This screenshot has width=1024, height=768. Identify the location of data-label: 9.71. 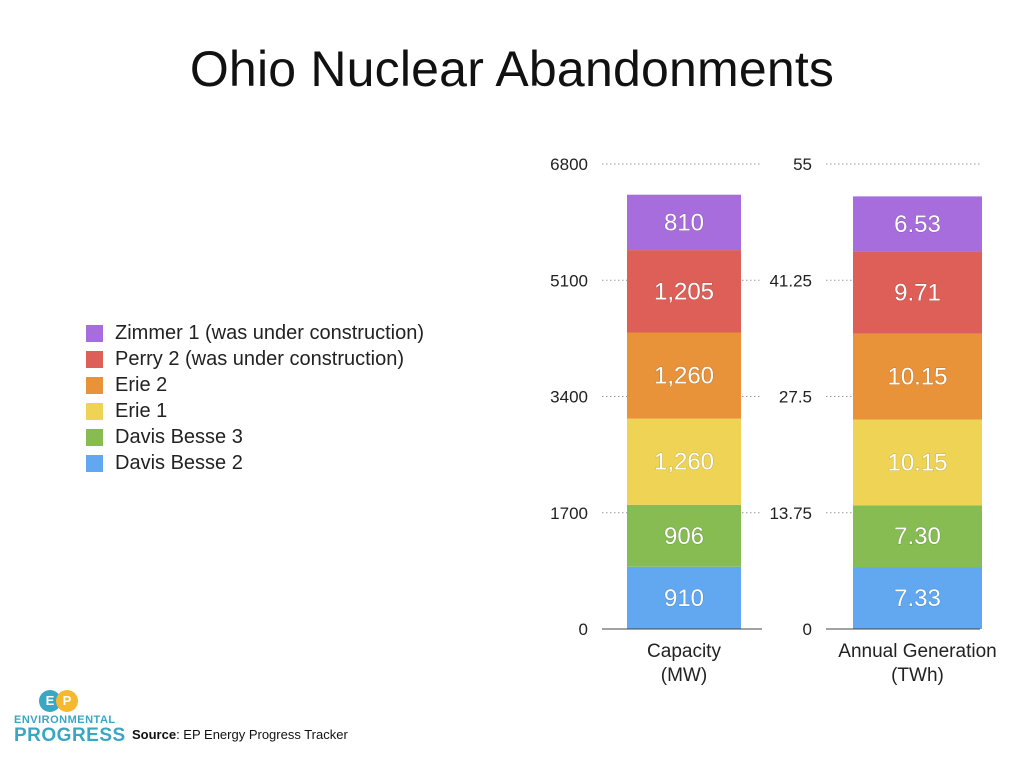
(917, 293).